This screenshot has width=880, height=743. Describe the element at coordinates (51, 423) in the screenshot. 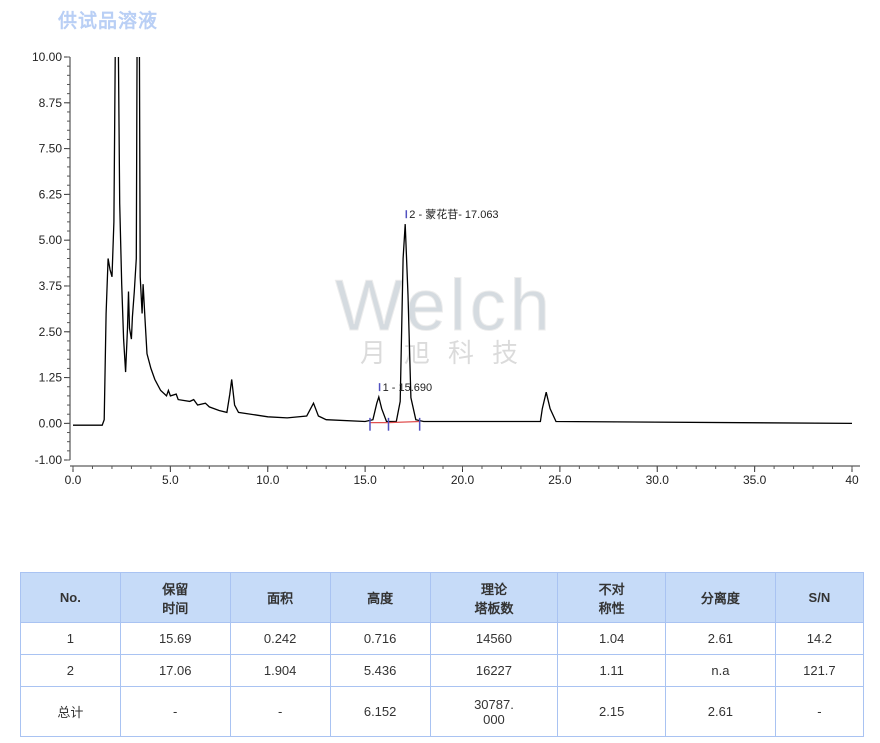

I see `y-tick-label: 0.00` at that location.